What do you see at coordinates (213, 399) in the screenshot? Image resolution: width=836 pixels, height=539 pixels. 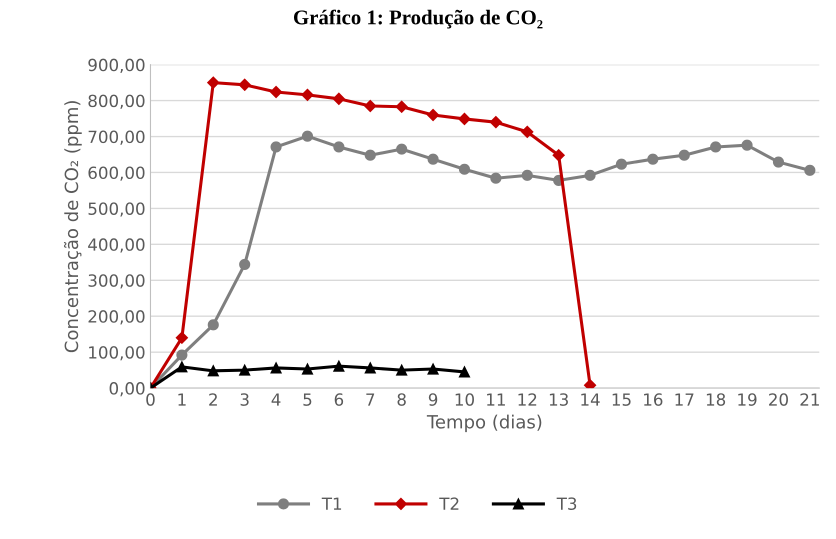 I see `x-tick-label: 2` at bounding box center [213, 399].